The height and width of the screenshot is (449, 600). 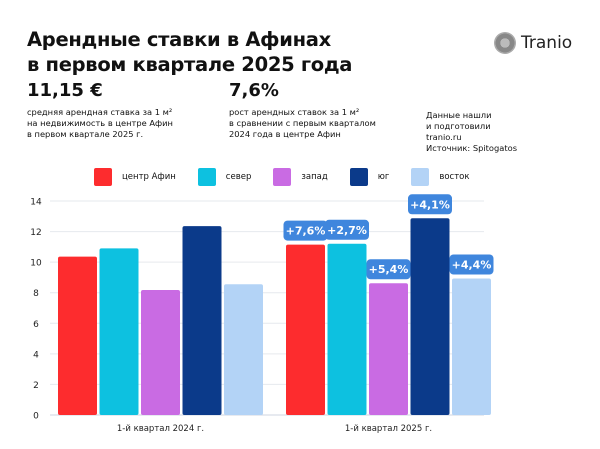 I want to click on legend-item: юг, so click(x=369, y=177).